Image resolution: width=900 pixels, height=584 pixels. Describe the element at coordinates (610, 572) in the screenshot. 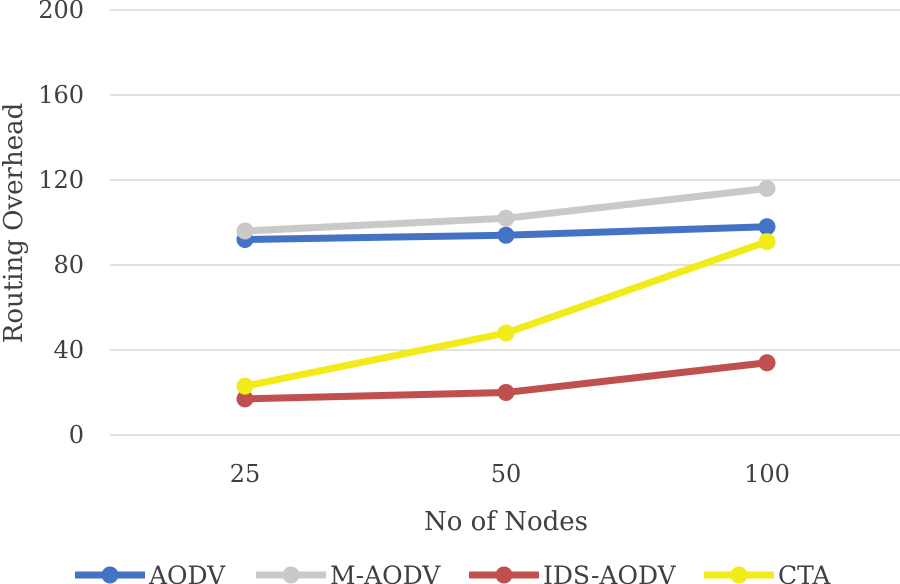

I see `legend-label: IDS-AODV` at that location.